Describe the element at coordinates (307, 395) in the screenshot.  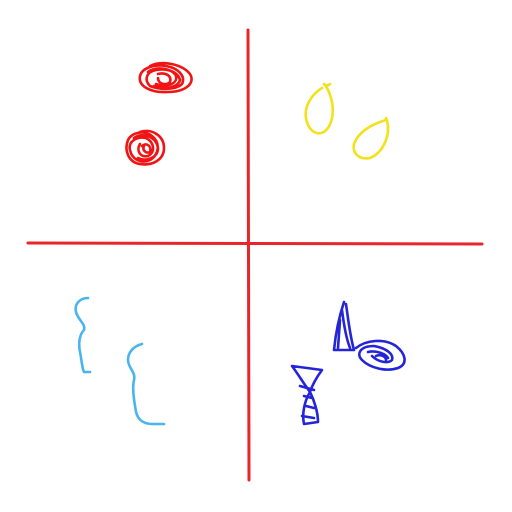
I see `blue-hourglass-scribble` at that location.